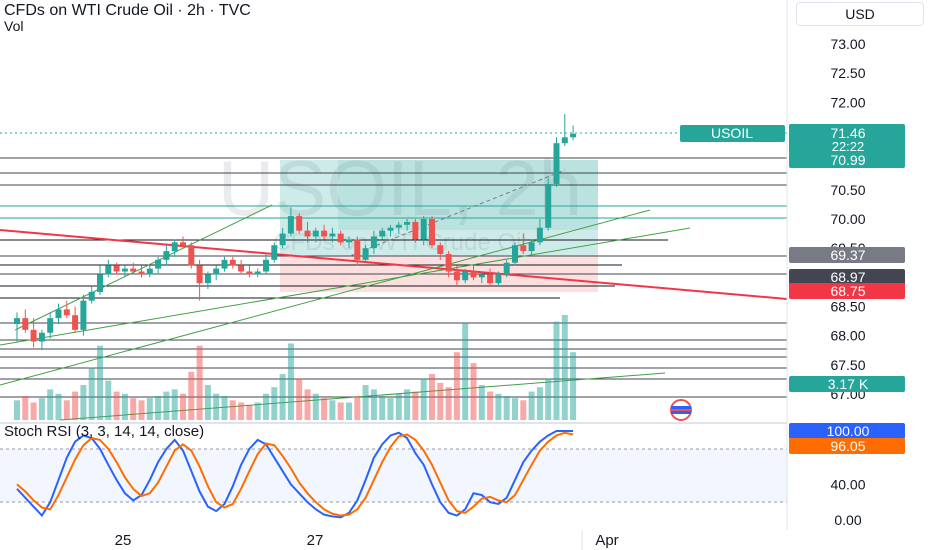  I want to click on currency-button: USD, so click(860, 14).